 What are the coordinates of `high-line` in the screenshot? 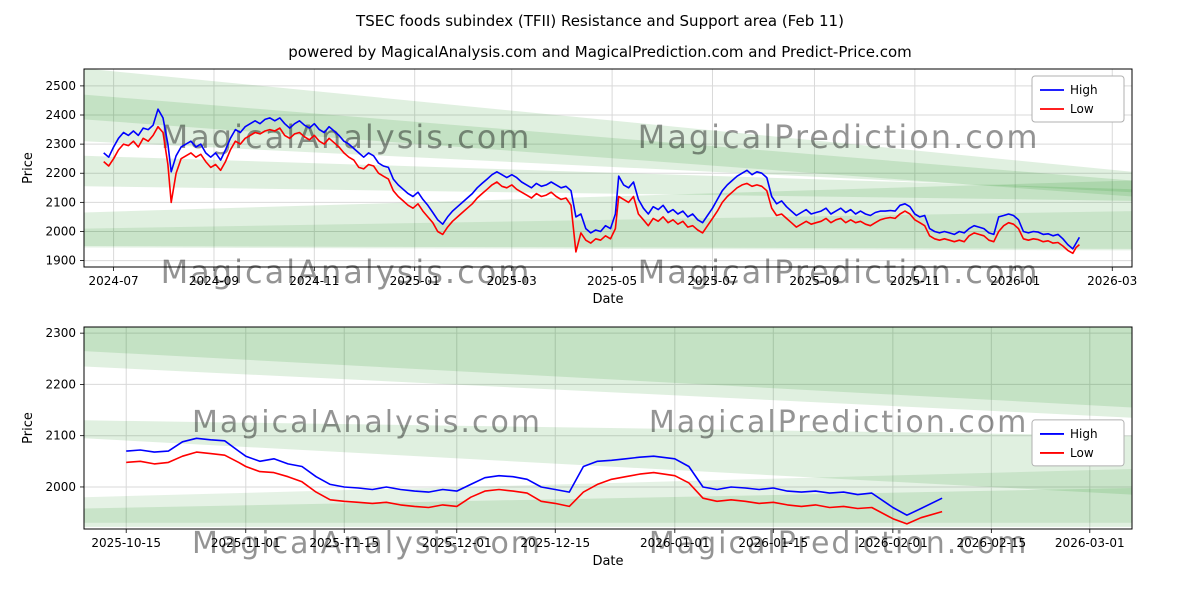 It's located at (534, 476).